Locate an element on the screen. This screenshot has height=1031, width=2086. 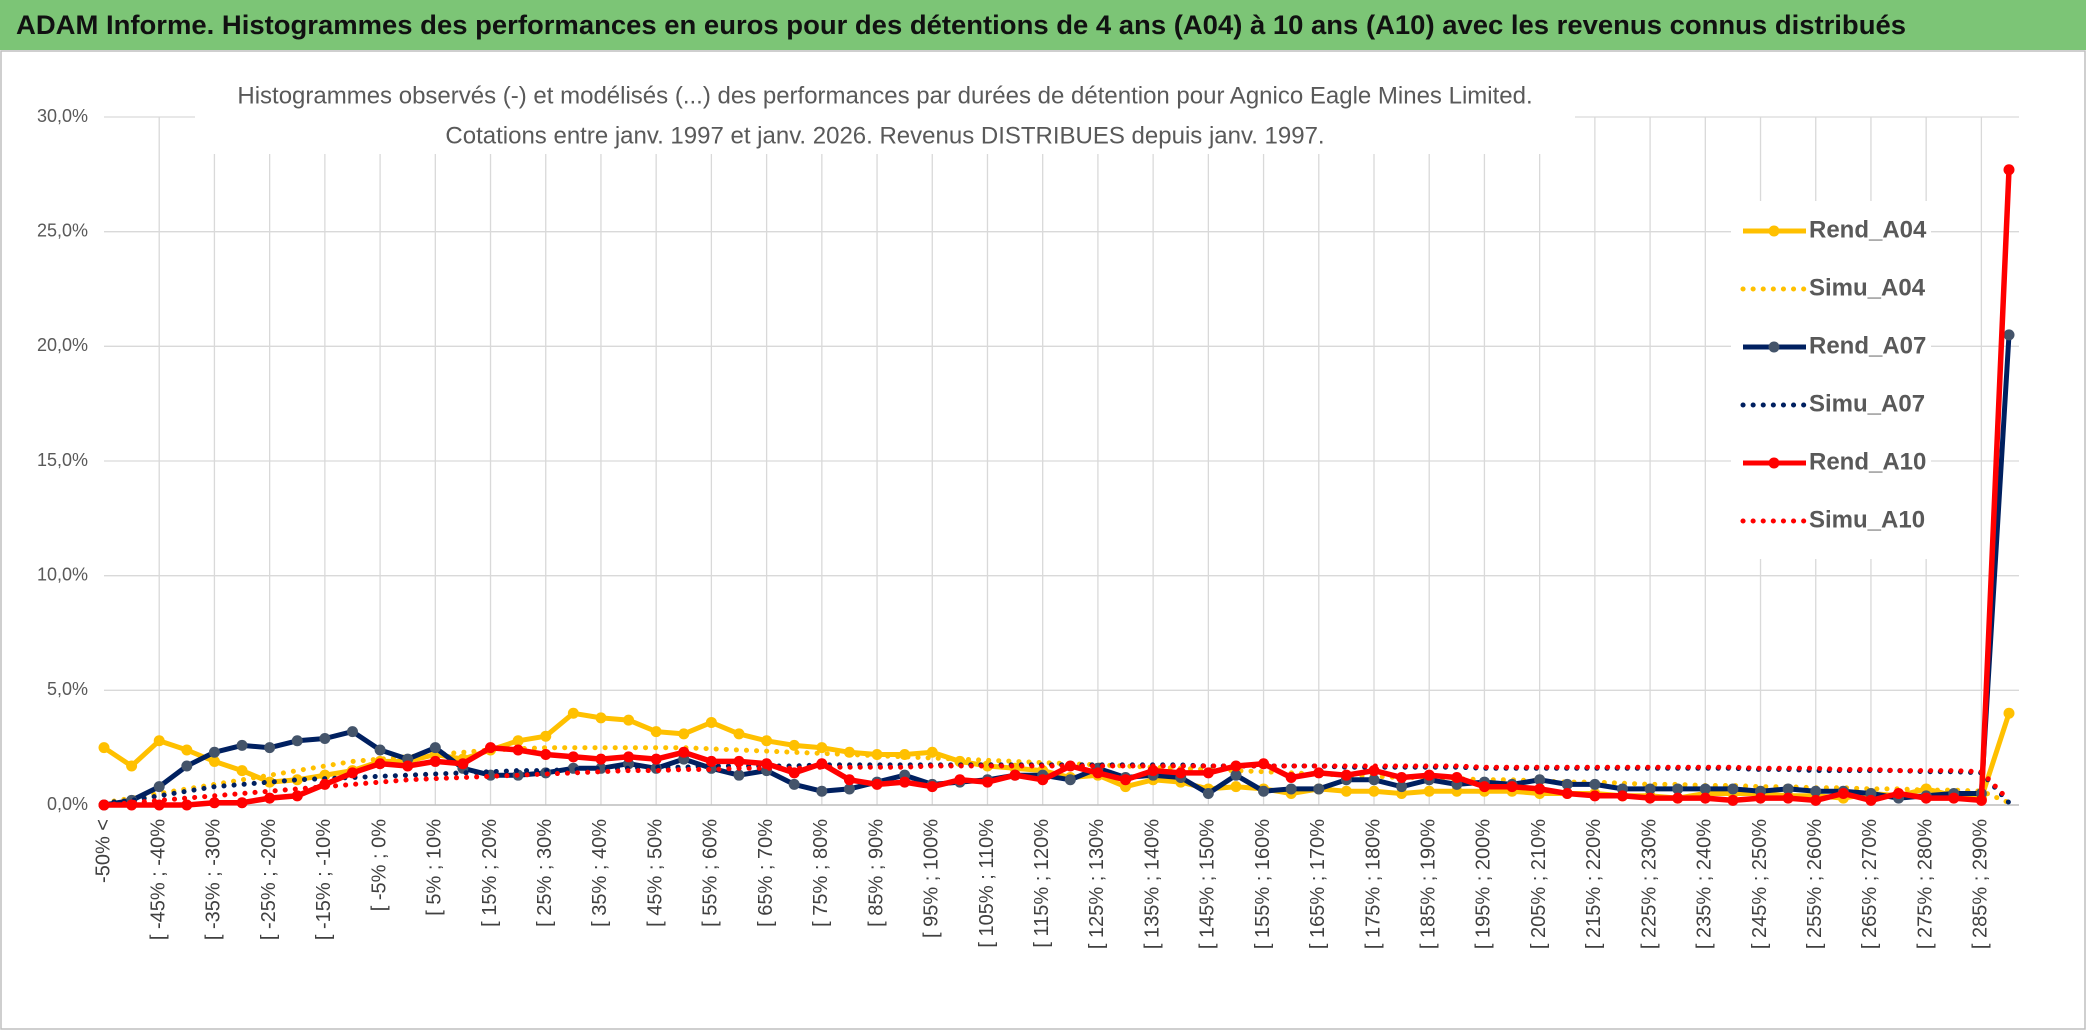
x-tick-label: [ 85% ; 90% is located at coordinates (876, 873).